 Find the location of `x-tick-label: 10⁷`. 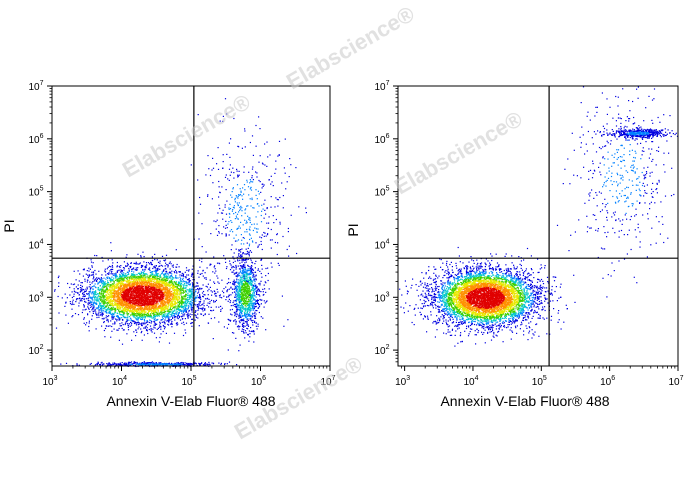

x-tick-label: 10⁷ is located at coordinates (675, 381).